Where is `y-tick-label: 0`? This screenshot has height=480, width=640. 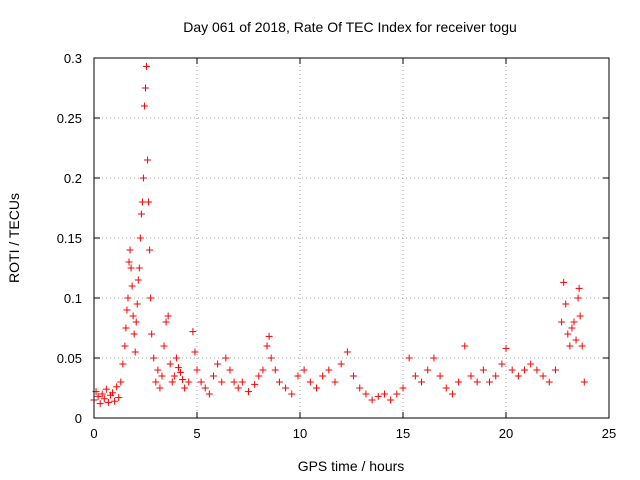
y-tick-label: 0 is located at coordinates (78, 418).